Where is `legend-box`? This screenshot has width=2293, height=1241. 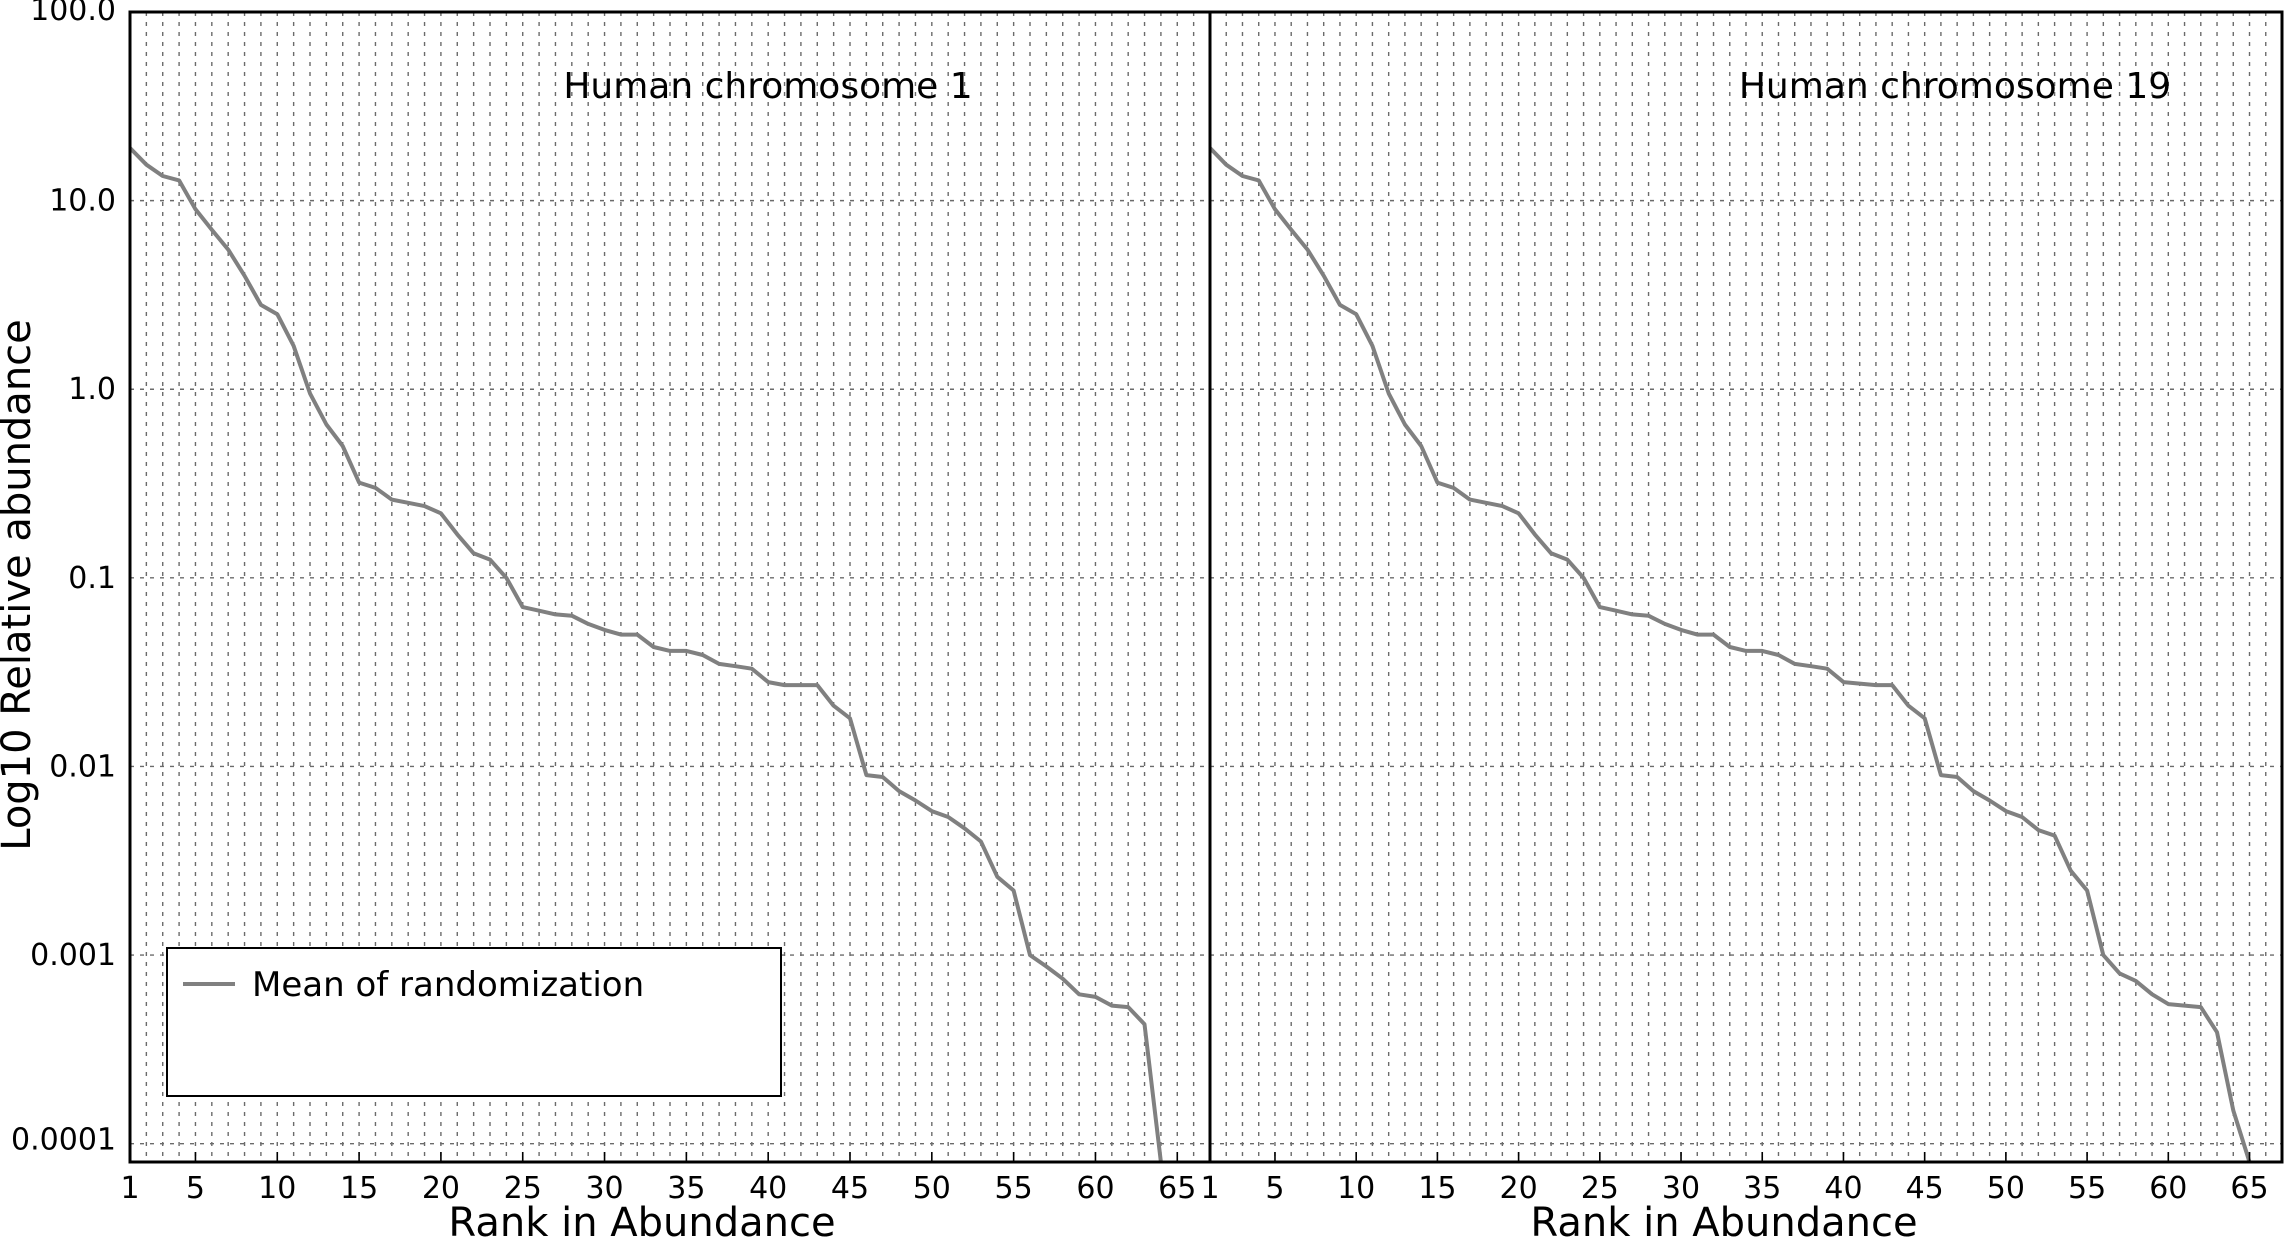 legend-box is located at coordinates (474, 1022).